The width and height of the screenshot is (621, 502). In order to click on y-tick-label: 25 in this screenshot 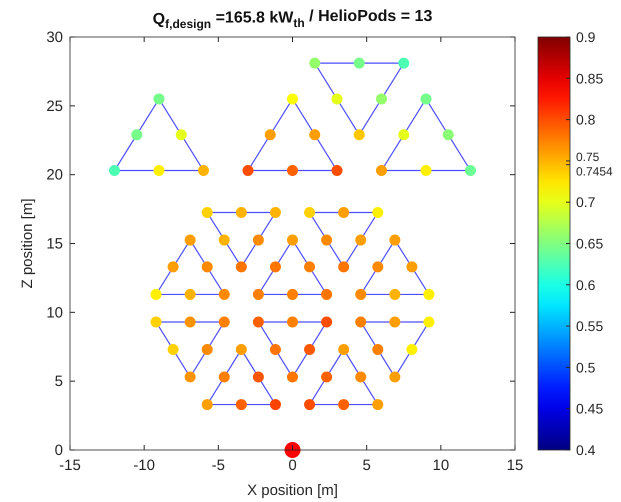, I will do `click(54, 106)`.